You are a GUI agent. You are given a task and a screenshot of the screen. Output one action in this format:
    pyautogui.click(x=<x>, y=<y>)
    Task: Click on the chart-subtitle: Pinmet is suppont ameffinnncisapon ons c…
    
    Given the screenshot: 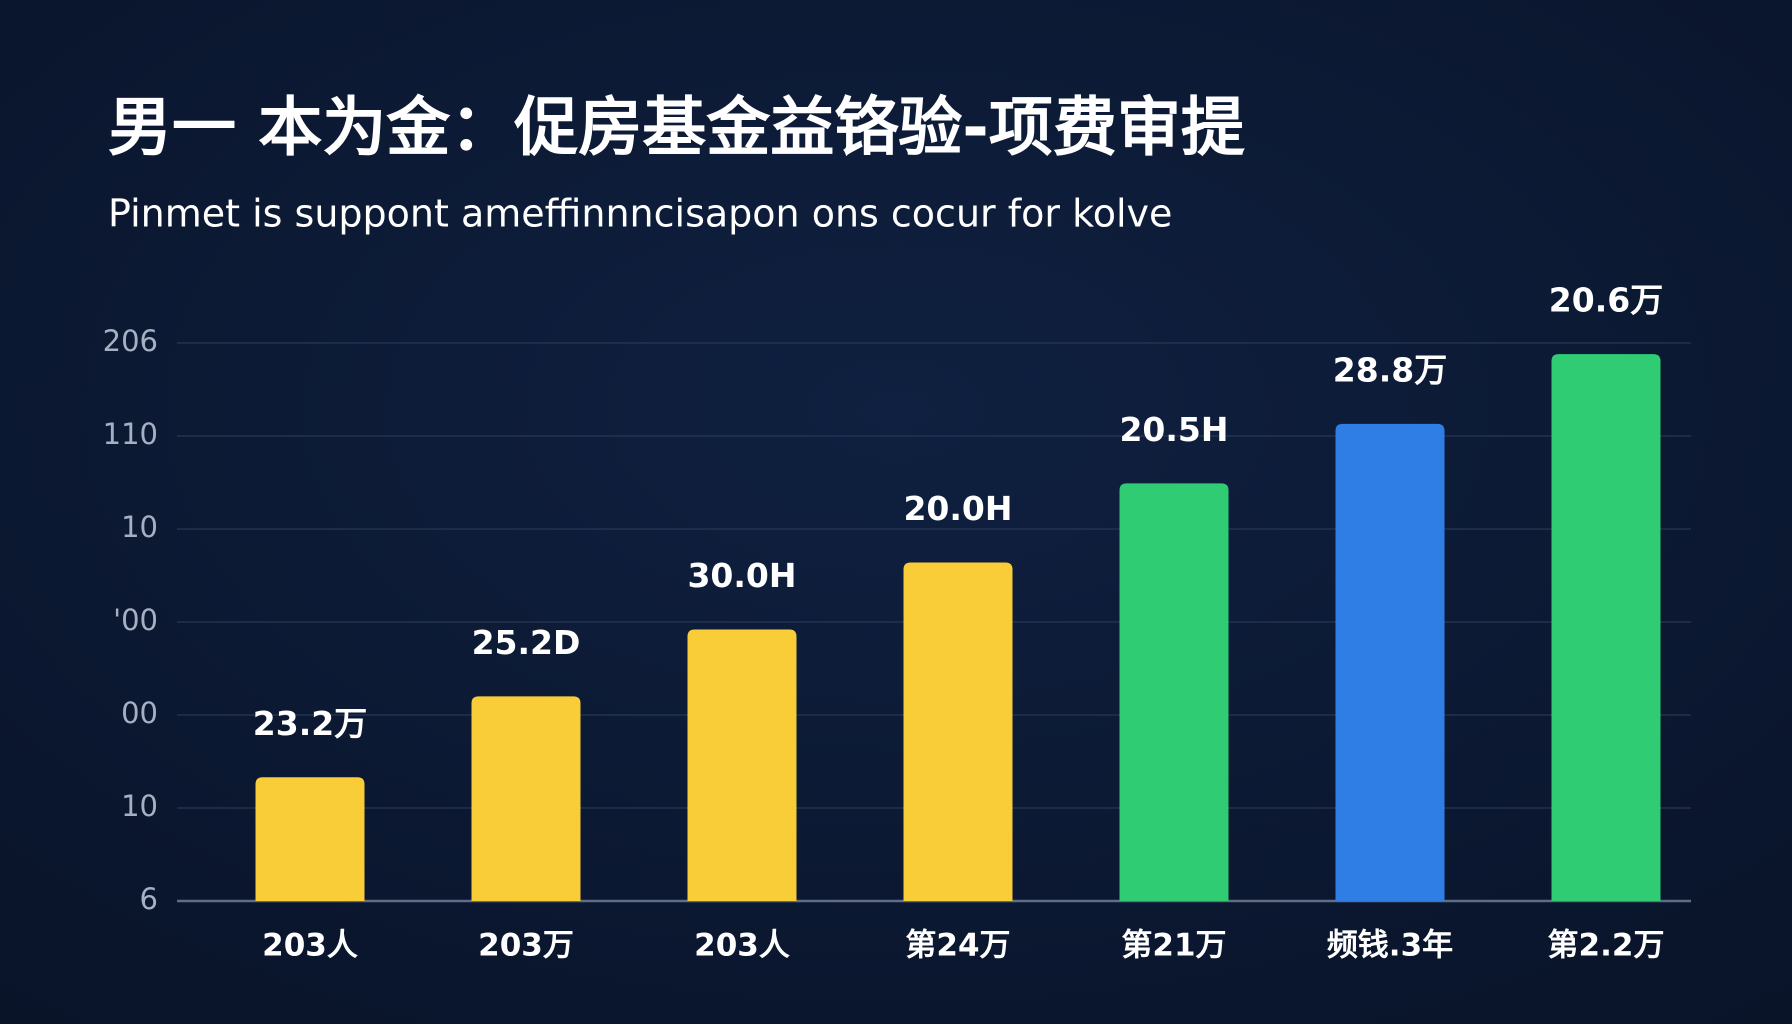 What is the action you would take?
    pyautogui.click(x=640, y=214)
    